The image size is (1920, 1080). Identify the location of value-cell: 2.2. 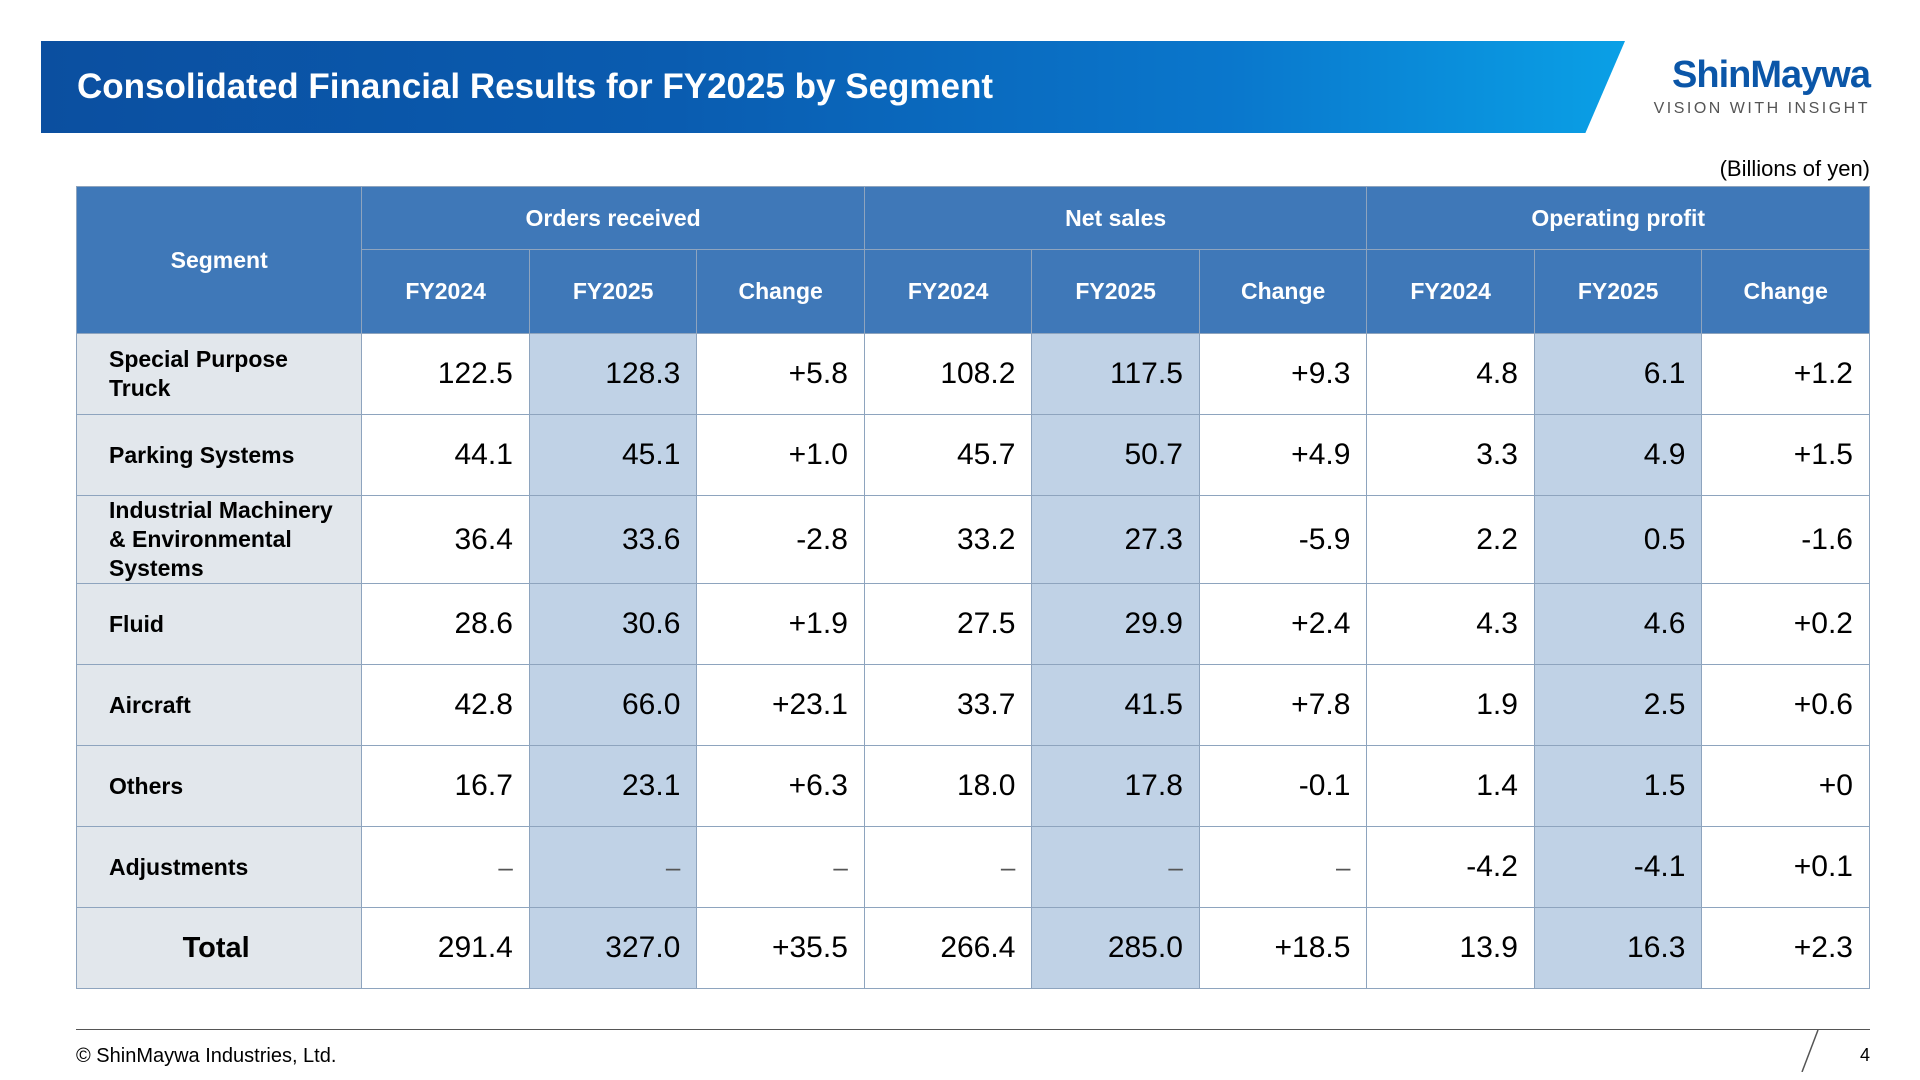
(1450, 539).